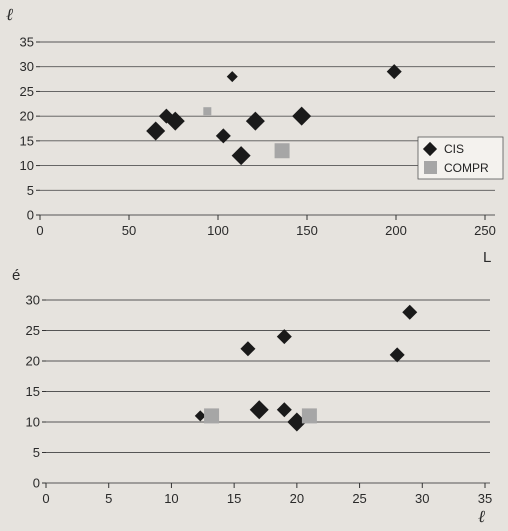 The image size is (508, 531). I want to click on chart-top-x-label: L, so click(487, 257).